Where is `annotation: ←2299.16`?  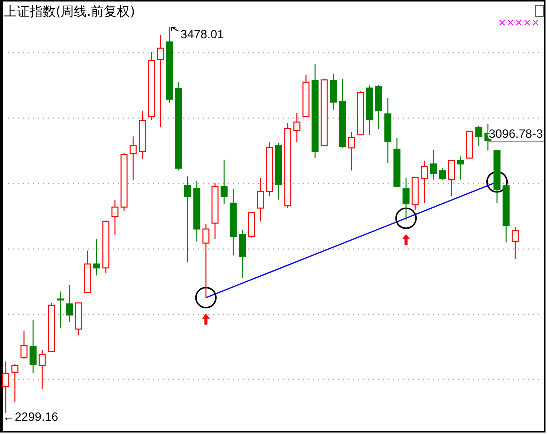
annotation: ←2299.16 is located at coordinates (31, 417).